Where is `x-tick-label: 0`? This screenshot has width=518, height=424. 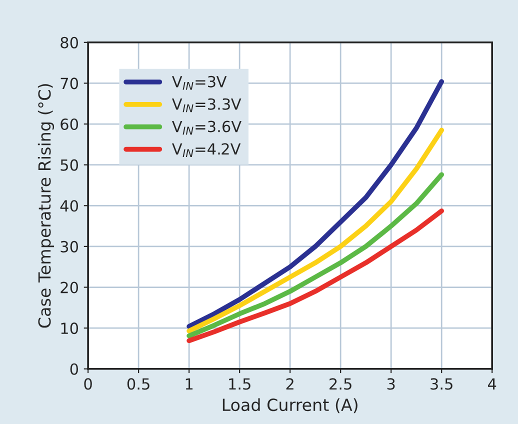
x-tick-label: 0 is located at coordinates (88, 384).